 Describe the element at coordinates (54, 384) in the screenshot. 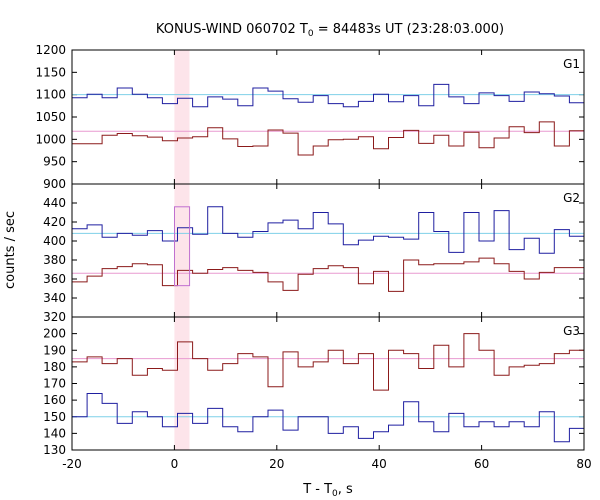

I see `g3-ytick-label: 170` at that location.